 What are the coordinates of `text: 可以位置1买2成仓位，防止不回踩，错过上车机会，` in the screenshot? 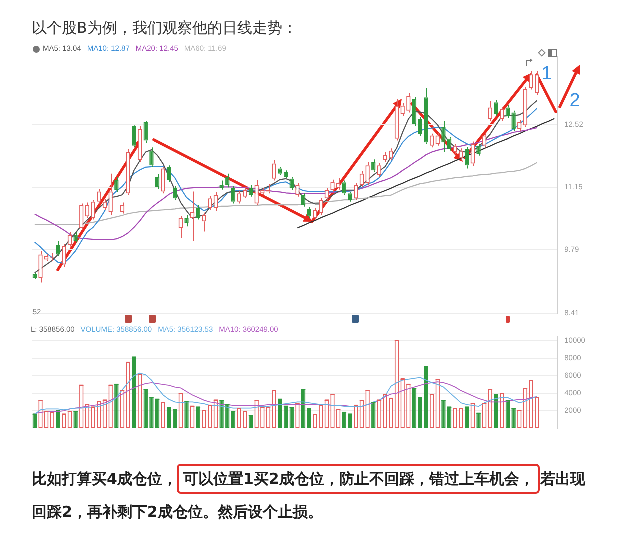 It's located at (358, 479).